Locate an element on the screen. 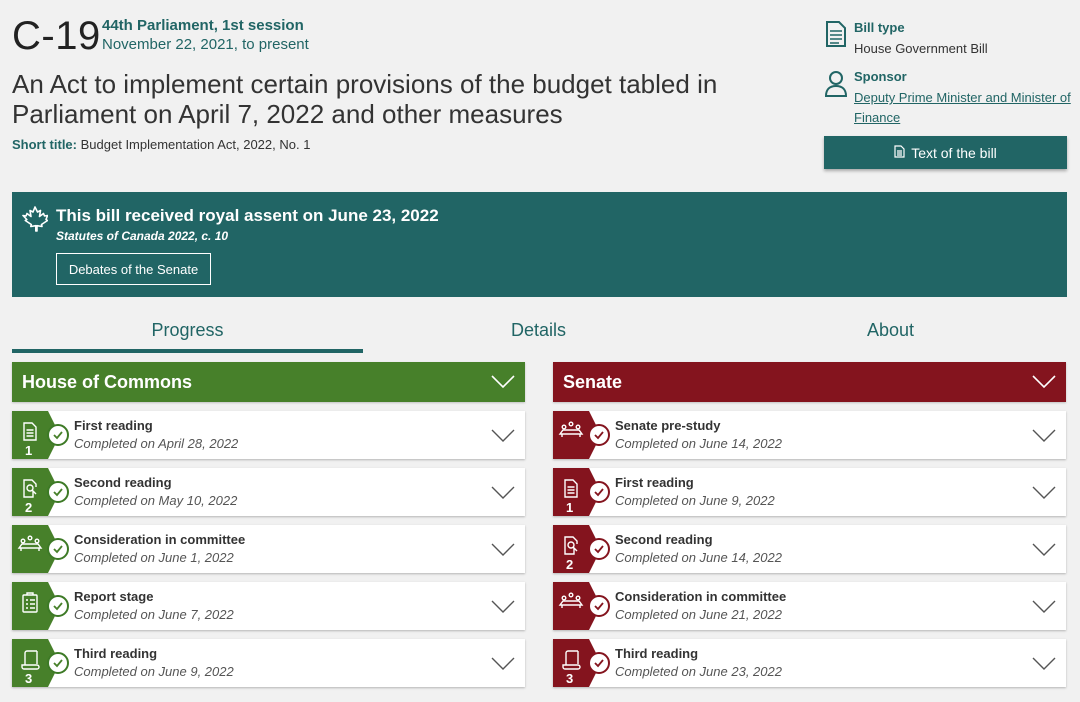 Image resolution: width=1080 pixels, height=702 pixels. active-tab-indicator is located at coordinates (187, 351).